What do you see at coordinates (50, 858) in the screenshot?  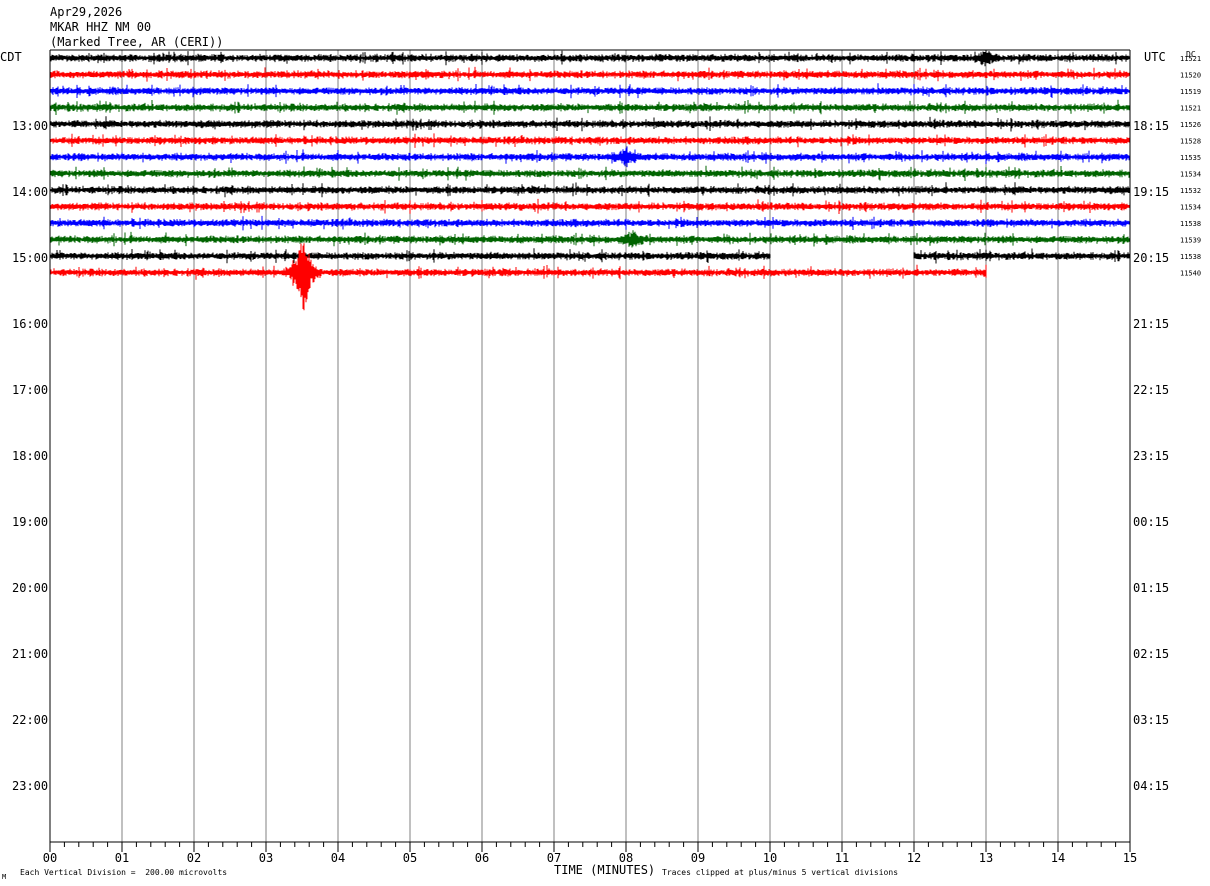 I see `x-tick-label: 00` at bounding box center [50, 858].